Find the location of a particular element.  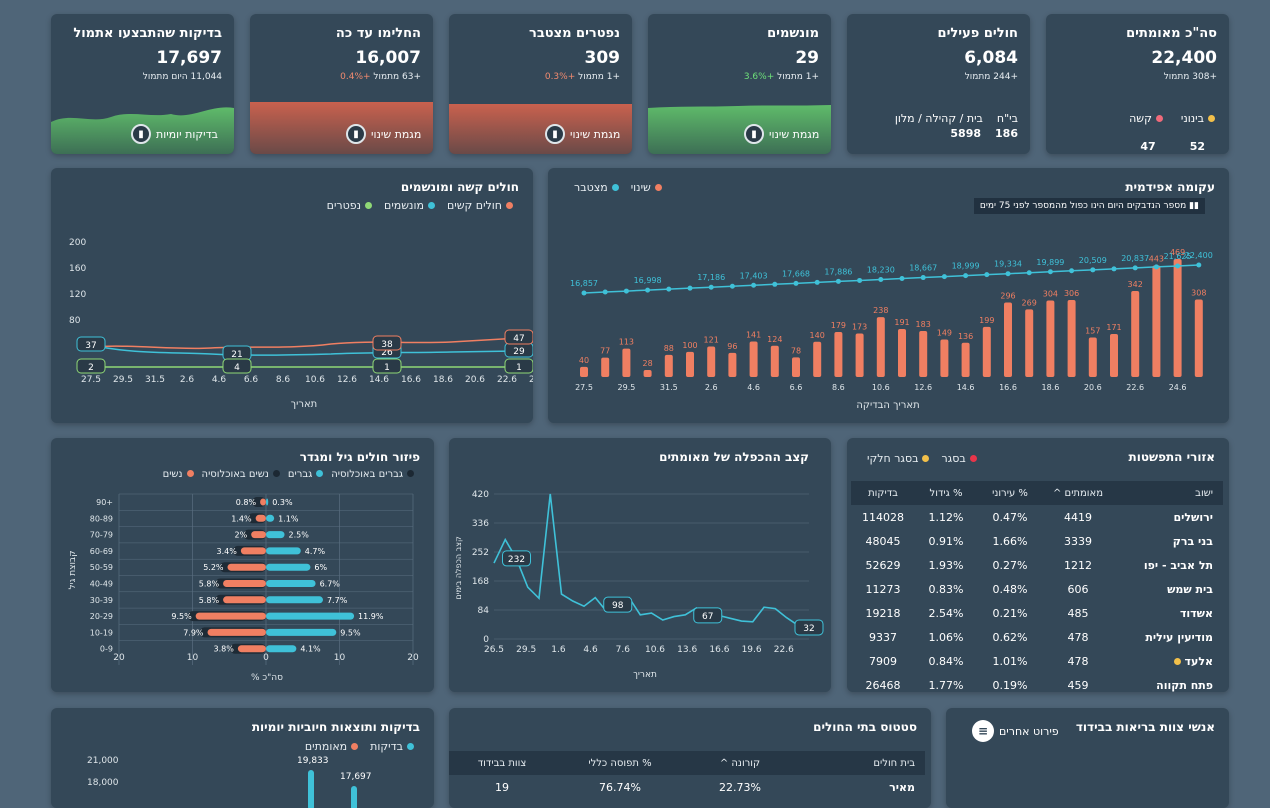

table-row: פתח תקווה 459 0.19% 1.77% 26468 is located at coordinates (1037, 682).